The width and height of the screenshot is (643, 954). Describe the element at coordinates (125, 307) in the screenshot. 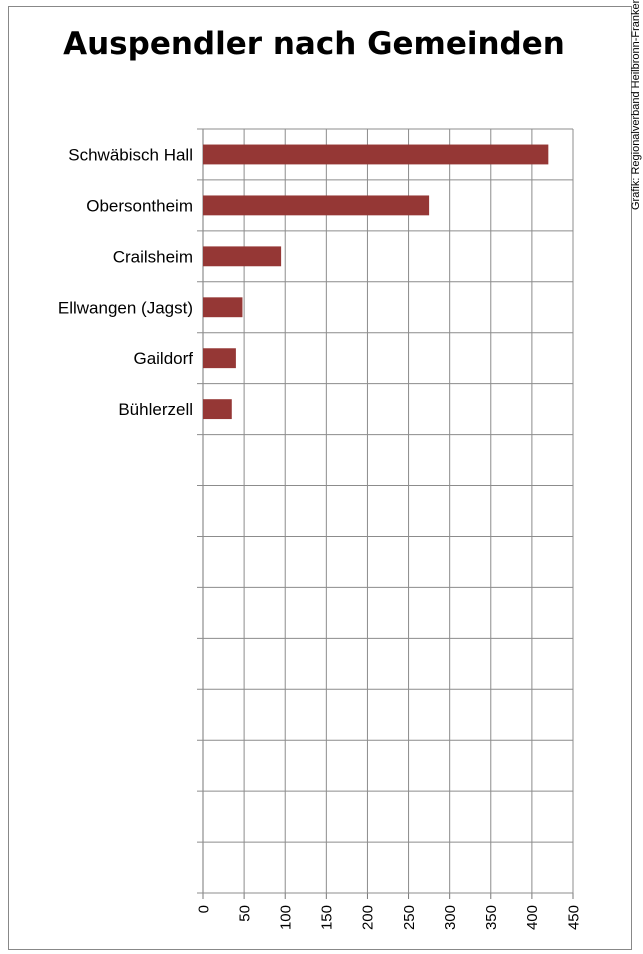

I see `category-label: Ellwangen (Jagst)` at that location.